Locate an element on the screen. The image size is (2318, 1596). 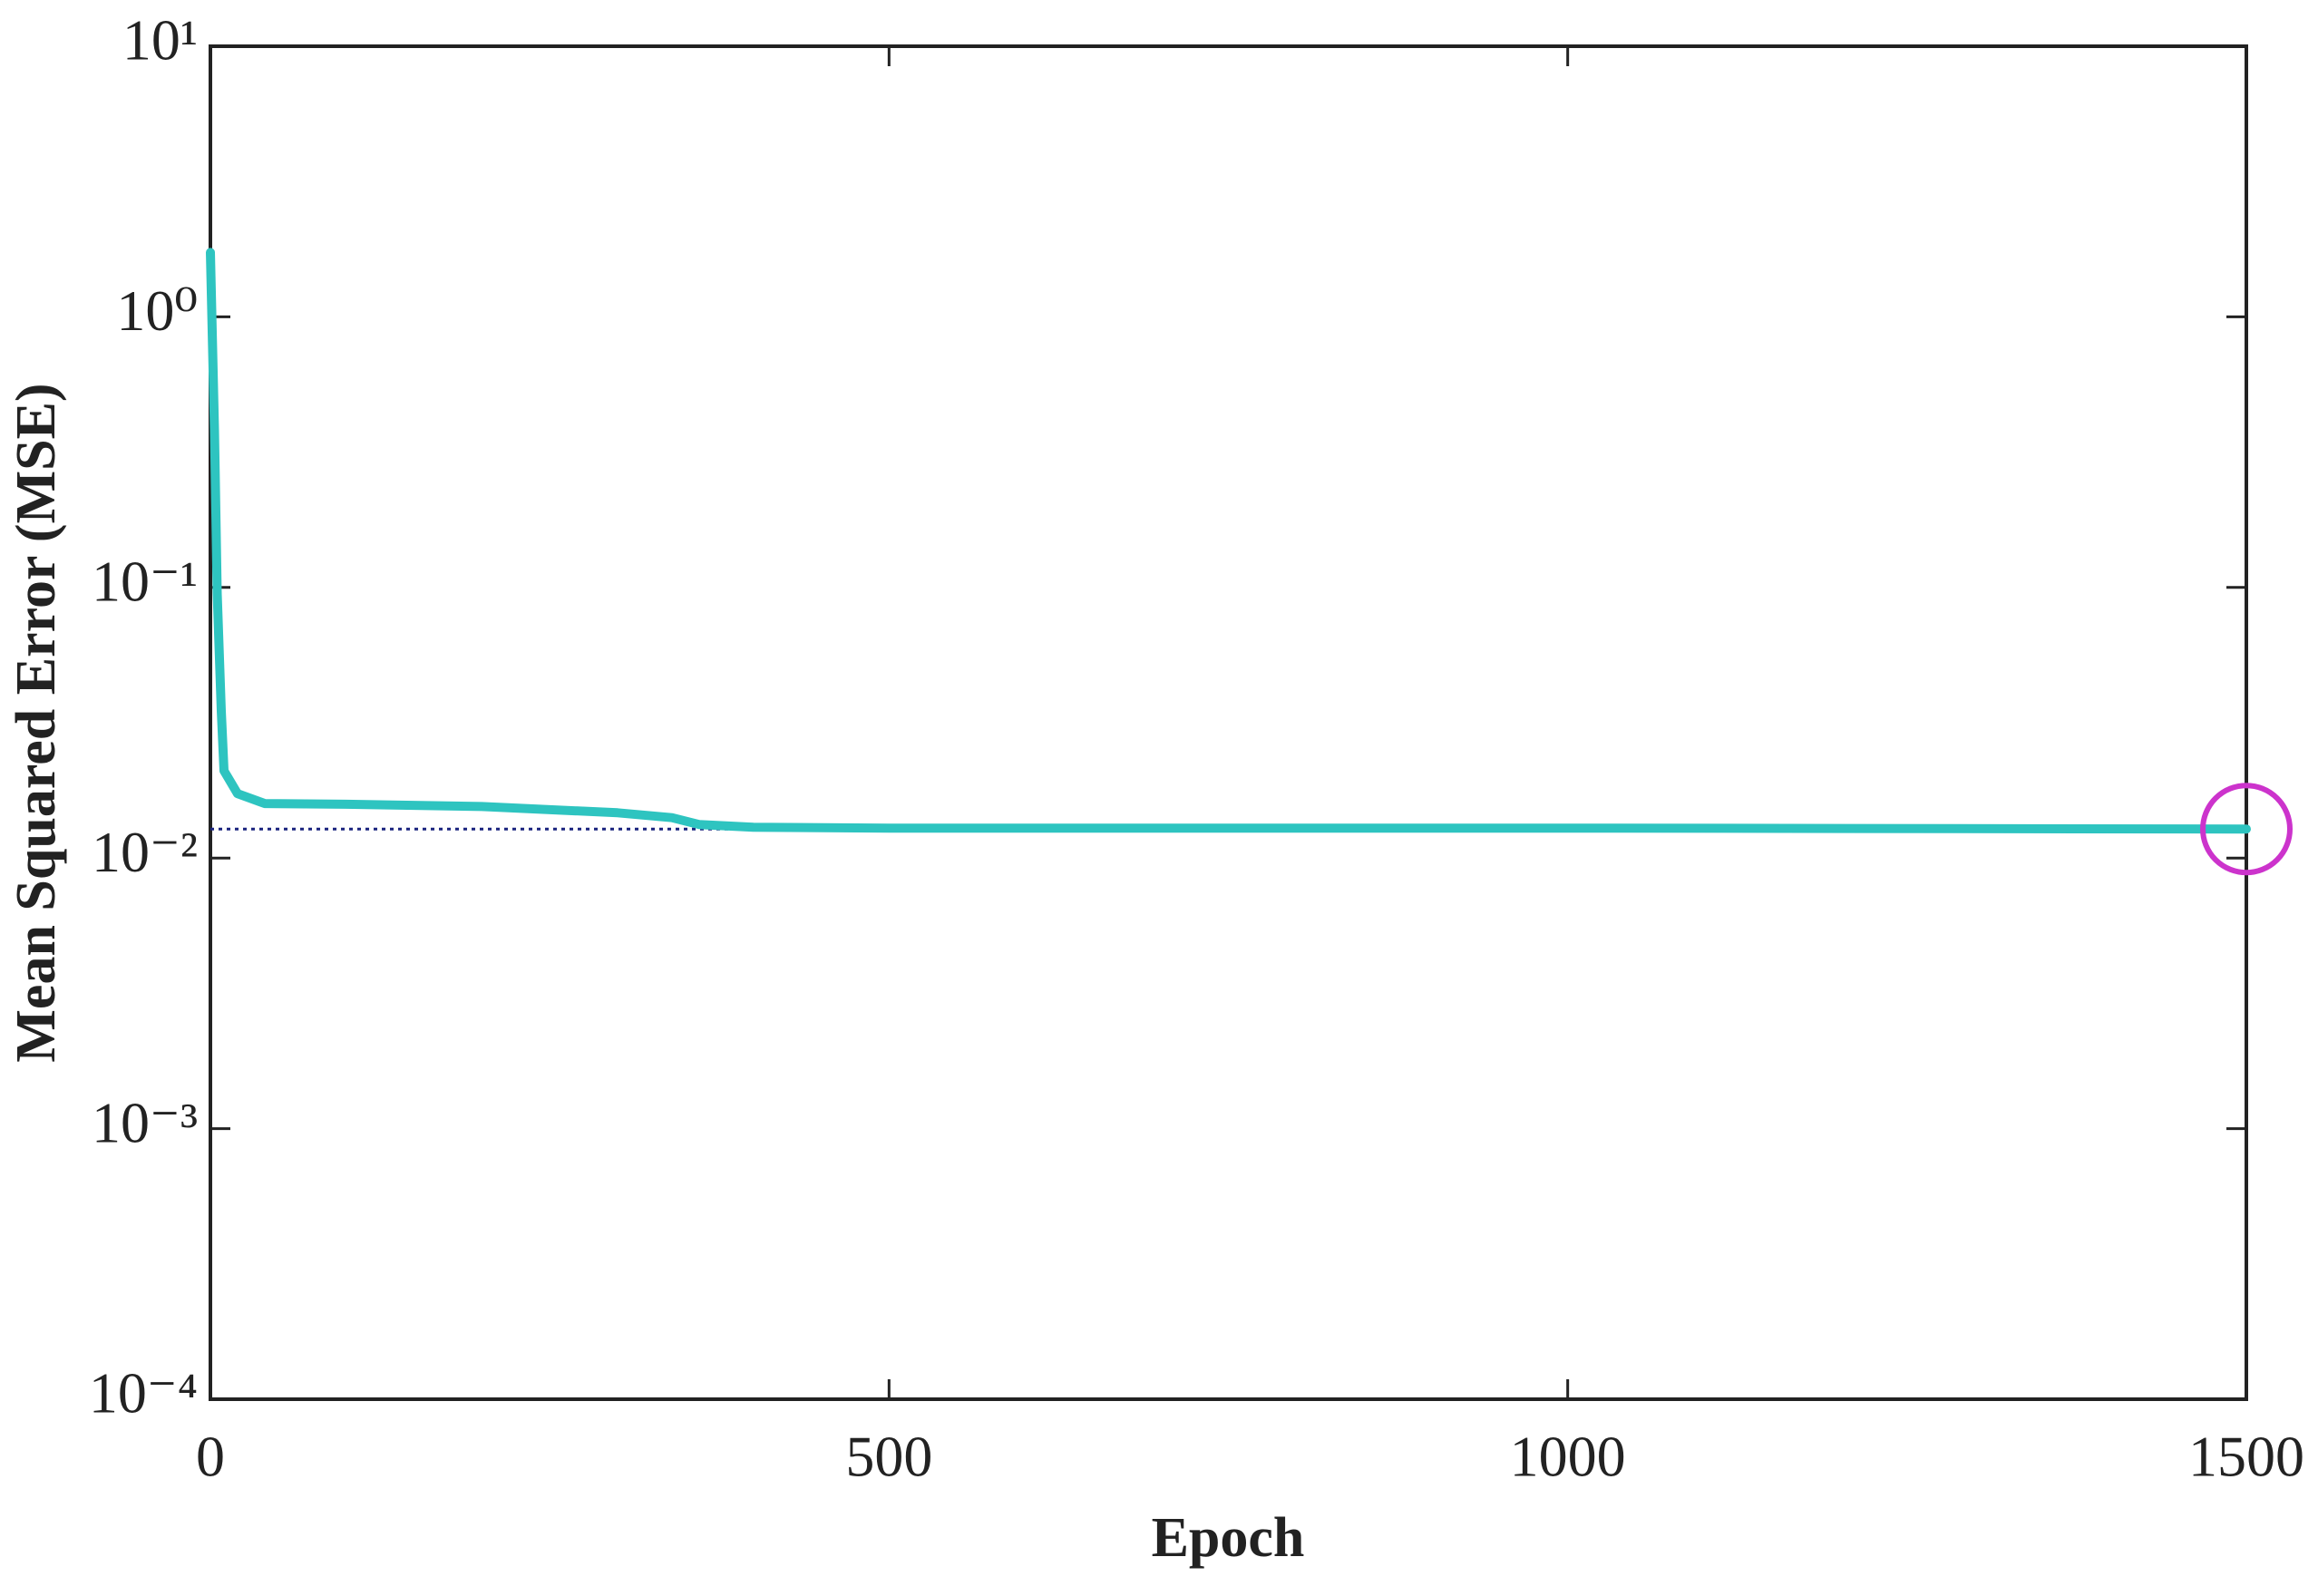
y-axis-label: Mean Squared Error (MSE) is located at coordinates (36, 722).